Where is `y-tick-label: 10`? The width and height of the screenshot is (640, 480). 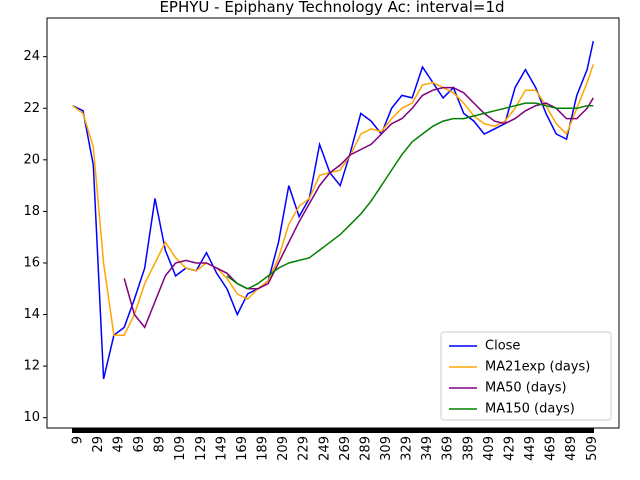 y-tick-label: 10 is located at coordinates (31, 417).